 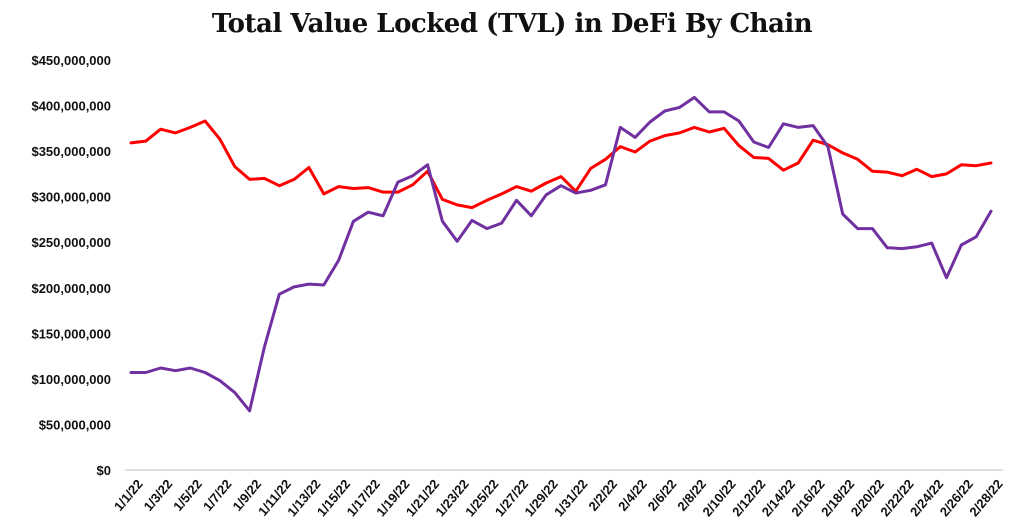 What do you see at coordinates (71, 379) in the screenshot?
I see `y-tick-label: $100,000,000` at bounding box center [71, 379].